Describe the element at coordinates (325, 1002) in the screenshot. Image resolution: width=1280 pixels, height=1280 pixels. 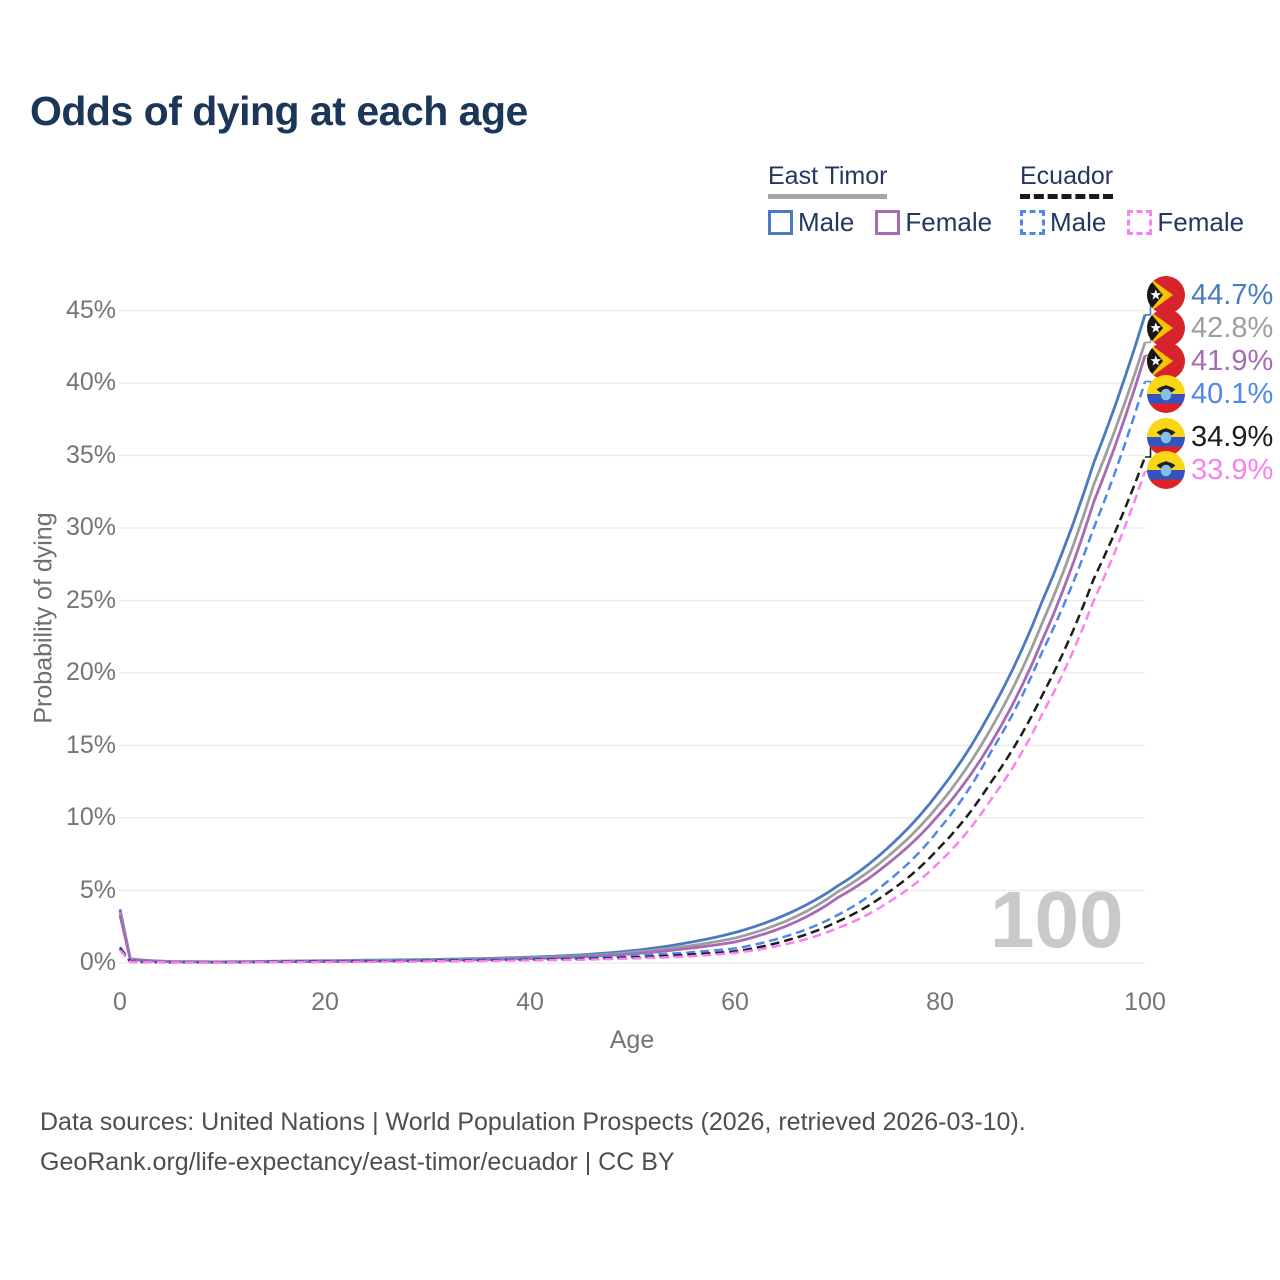
I see `x-tick-label: 20` at that location.